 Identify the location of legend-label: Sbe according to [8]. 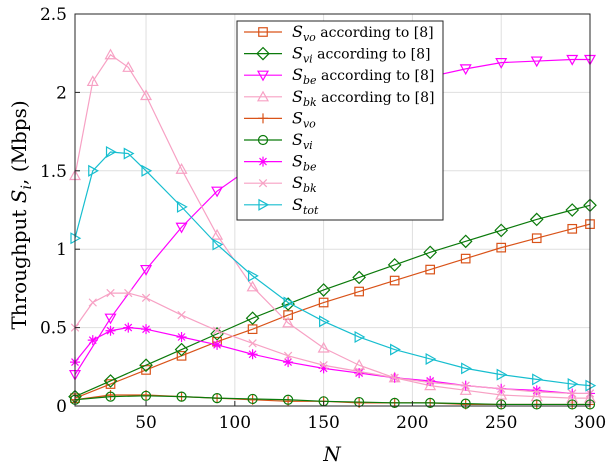
(363, 76).